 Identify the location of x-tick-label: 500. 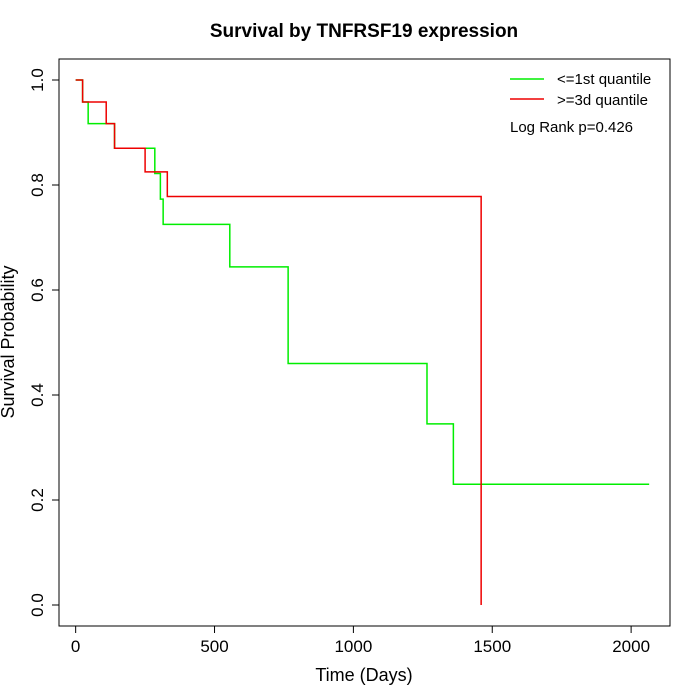
(214, 646).